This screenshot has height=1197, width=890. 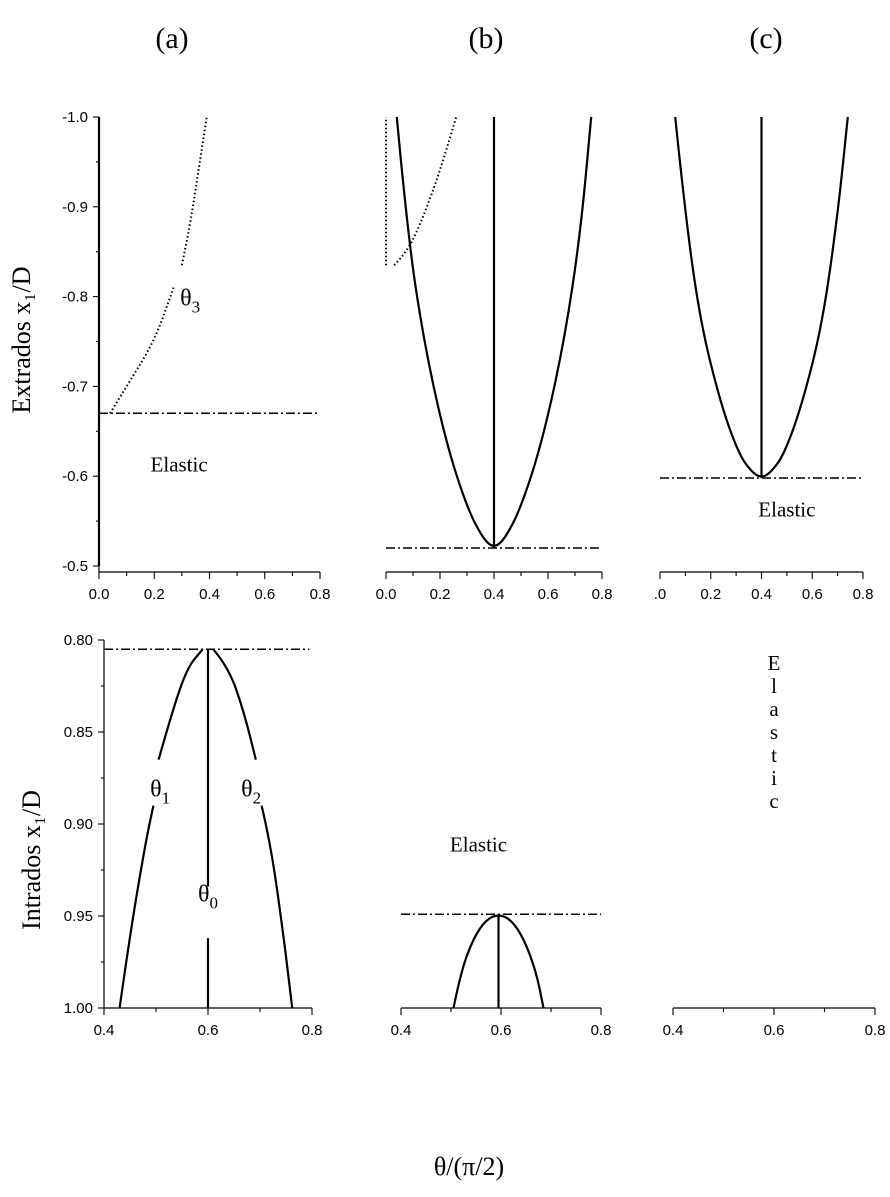 What do you see at coordinates (257, 797) in the screenshot?
I see `annotation-subscript: 2` at bounding box center [257, 797].